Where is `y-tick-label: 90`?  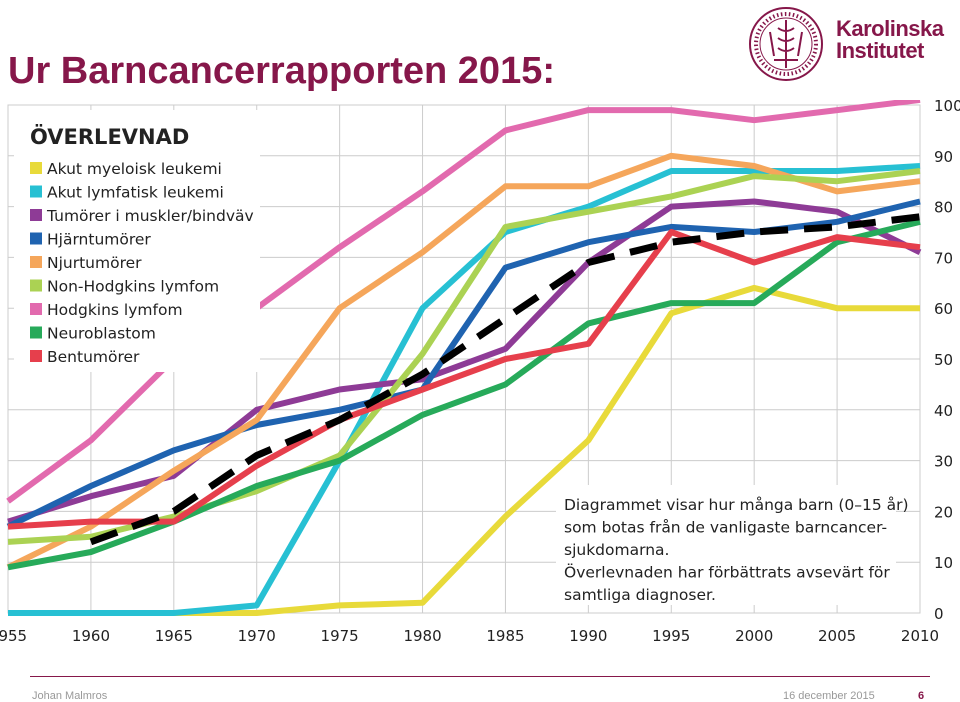 y-tick-label: 90 is located at coordinates (943, 157).